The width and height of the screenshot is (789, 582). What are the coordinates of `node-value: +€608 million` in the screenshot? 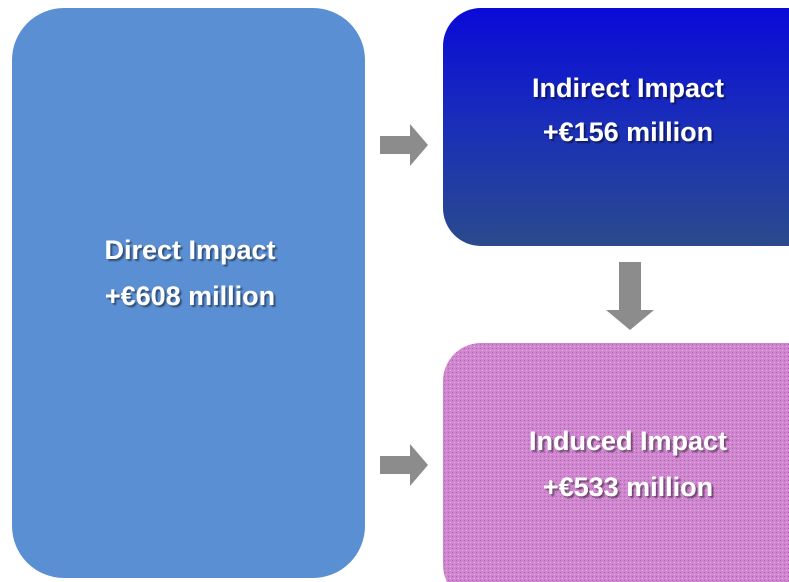 It's located at (190, 296).